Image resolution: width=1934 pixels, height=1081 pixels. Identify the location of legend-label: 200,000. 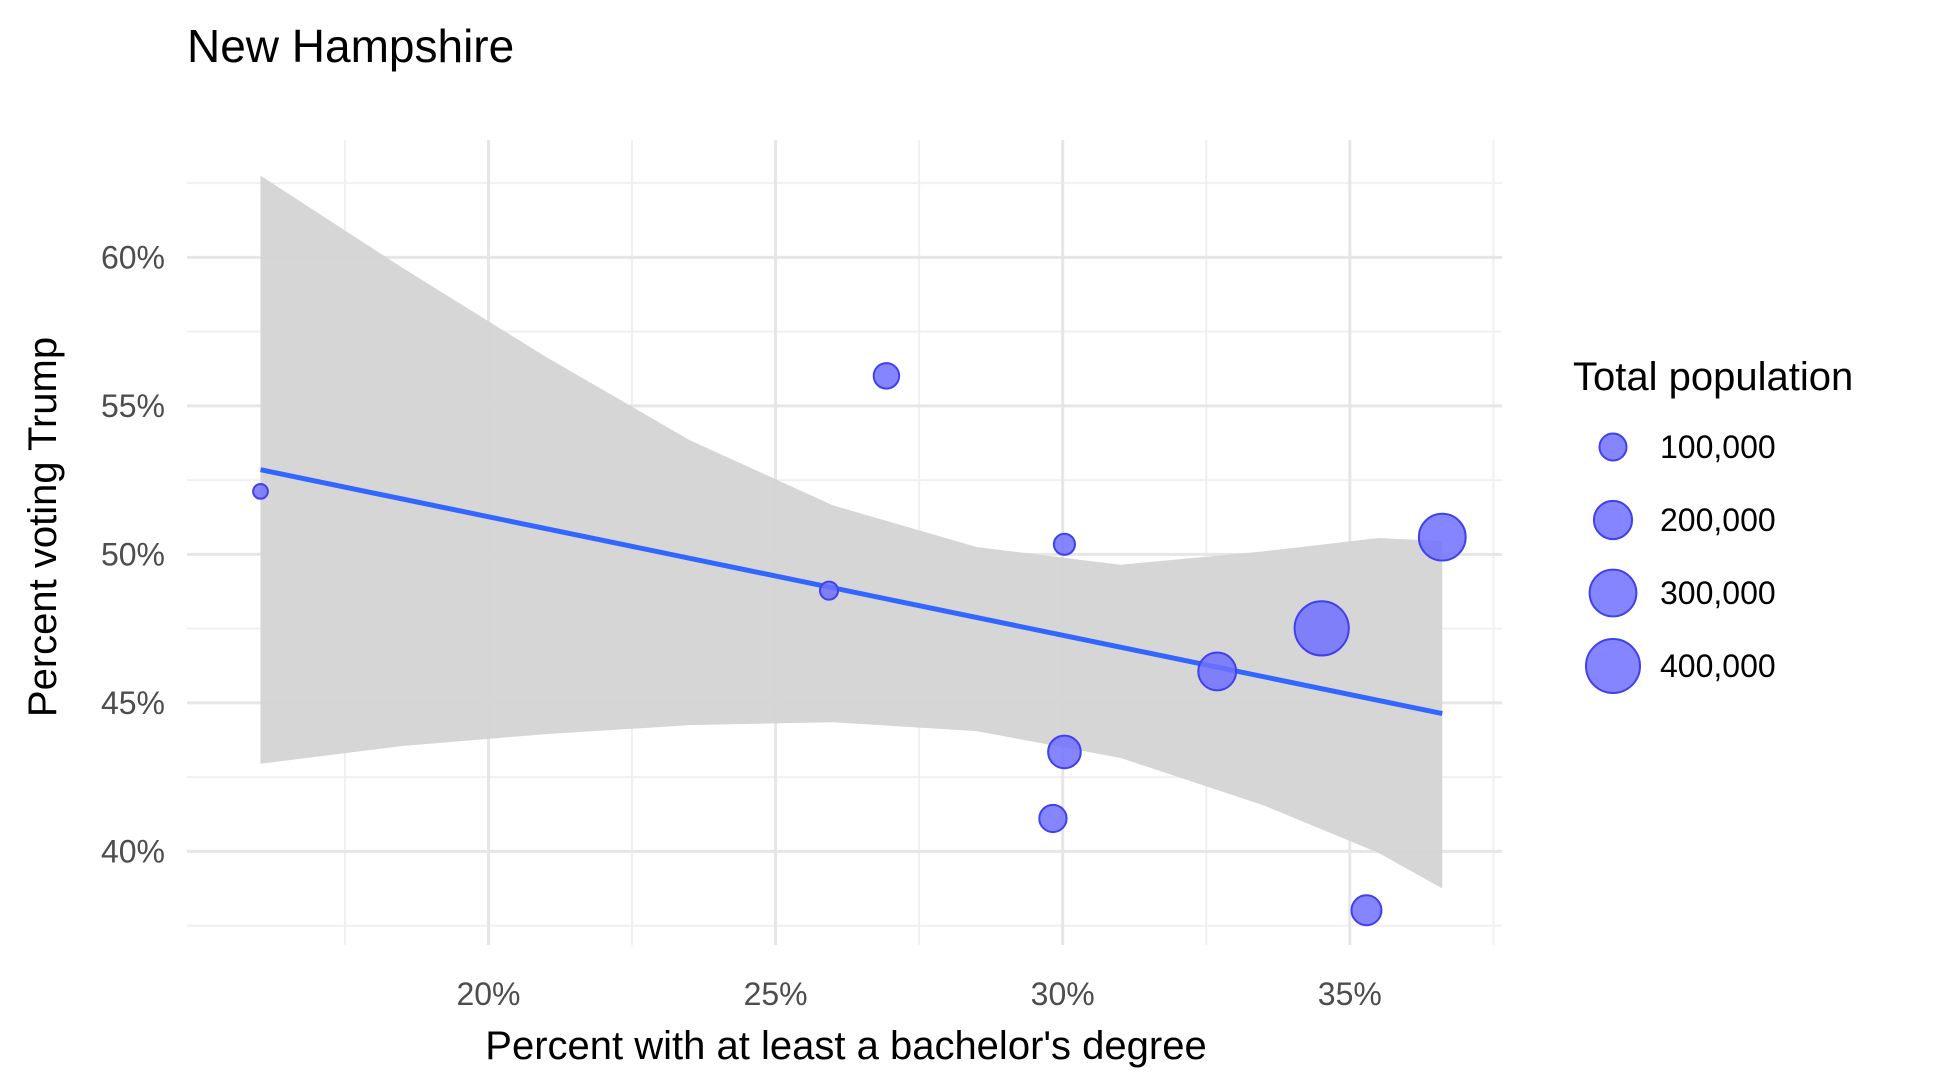
(1718, 520).